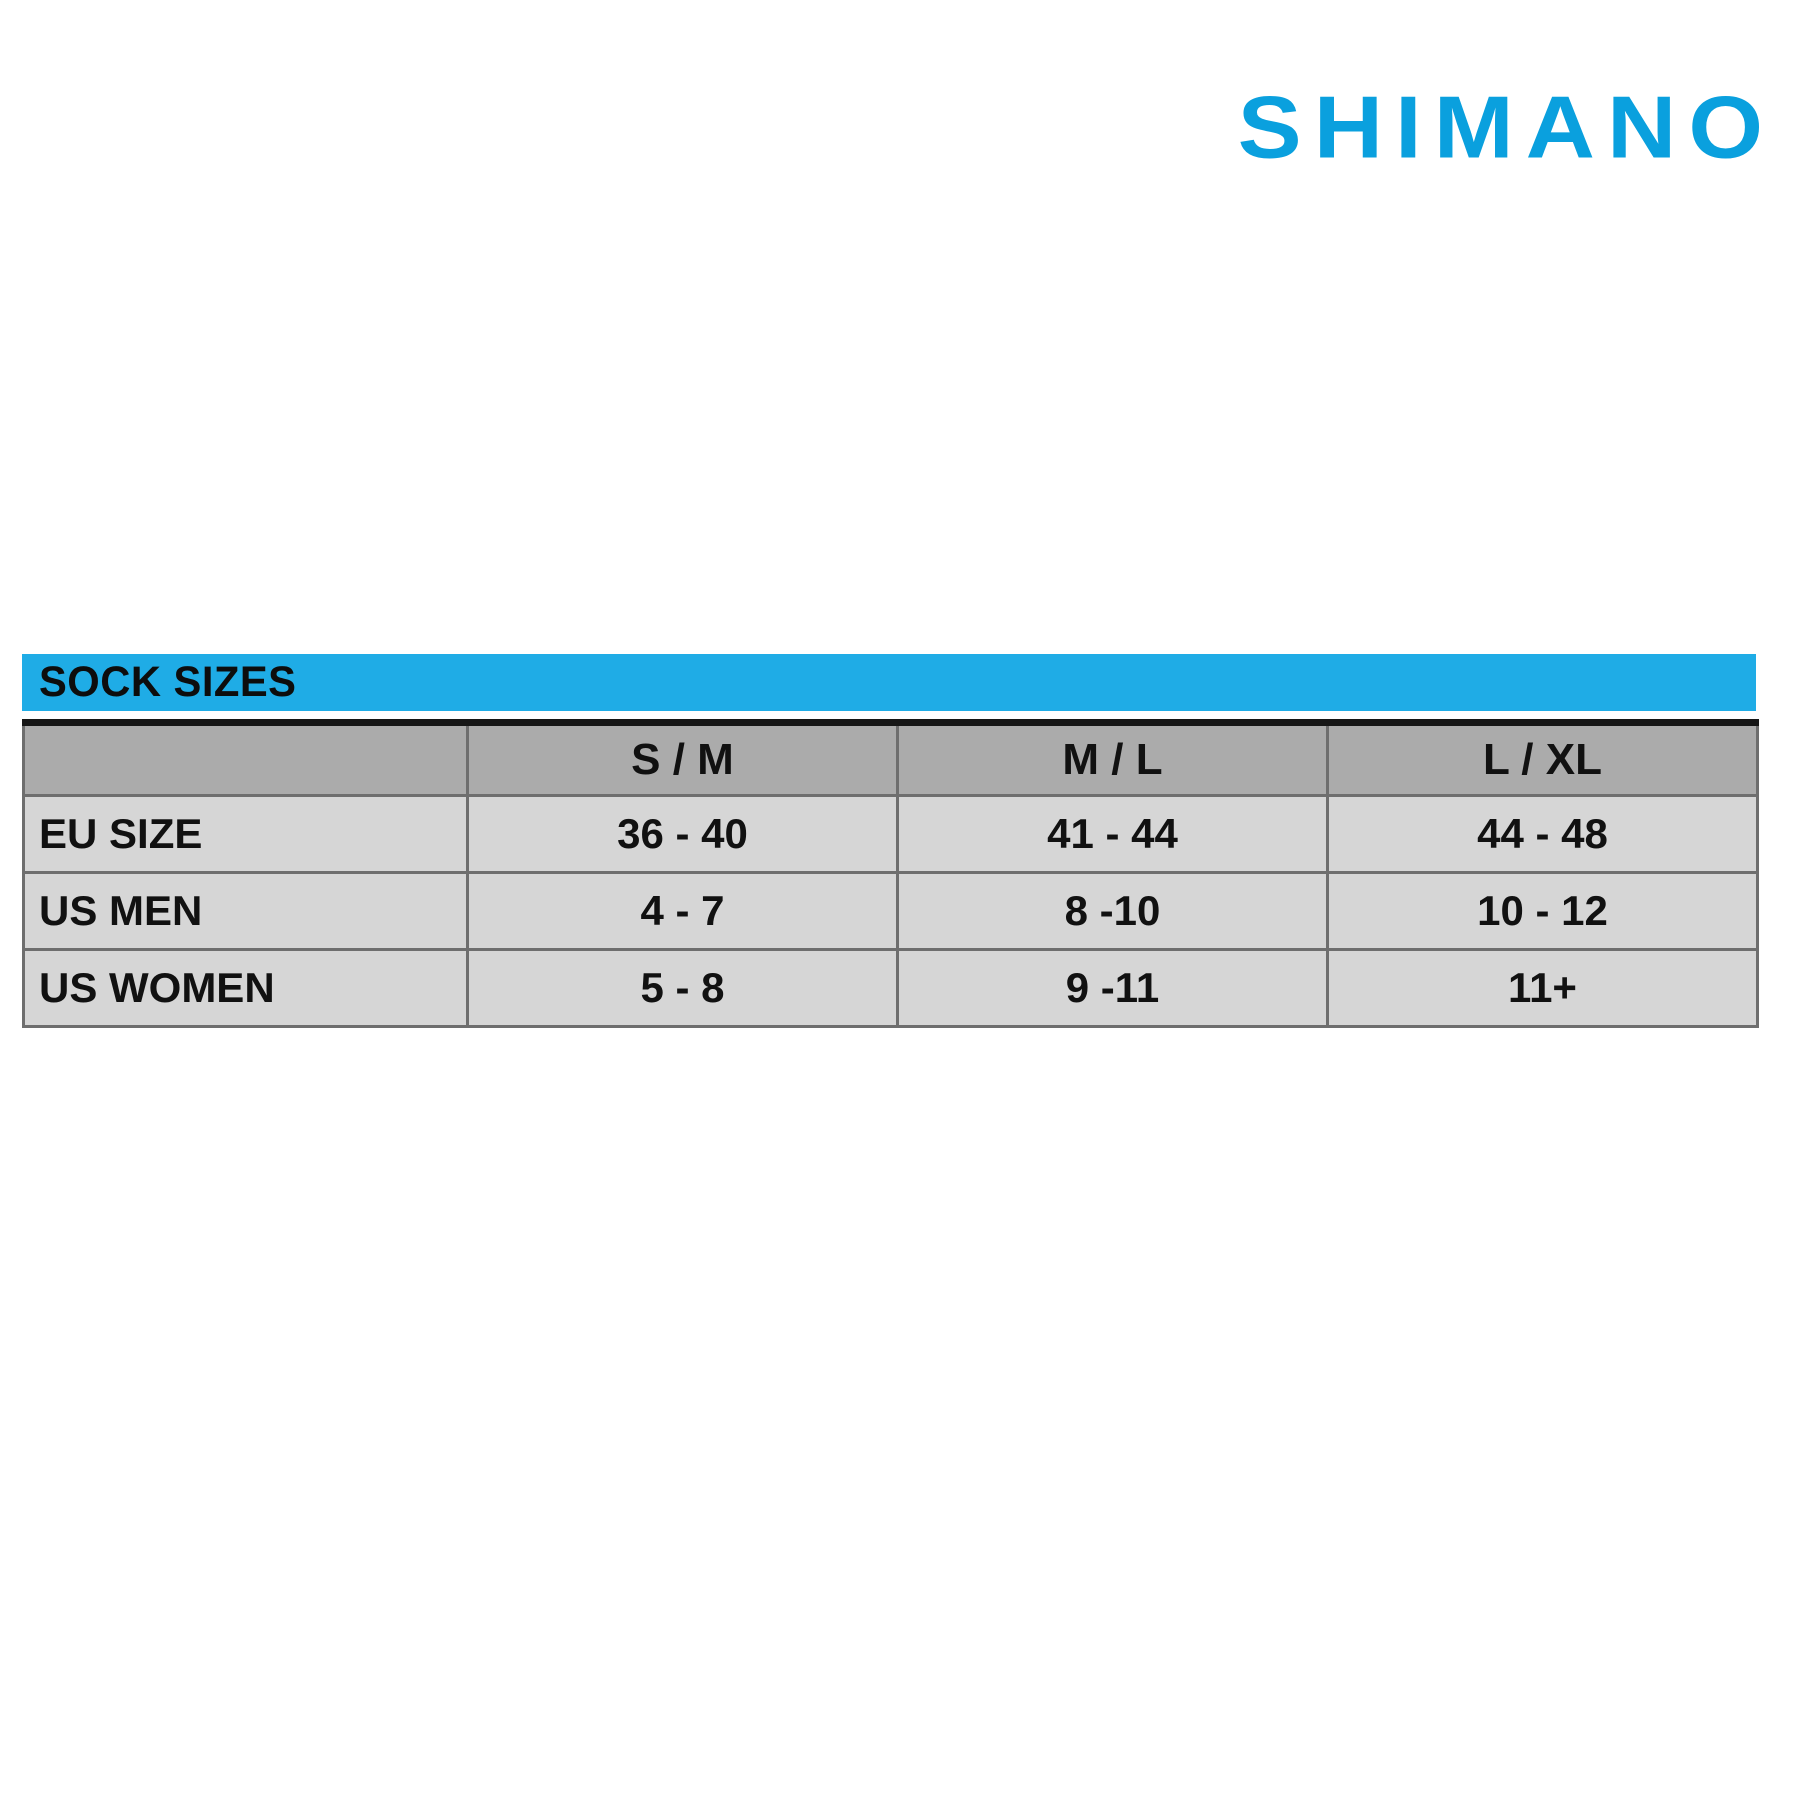 This screenshot has width=1800, height=1800. What do you see at coordinates (1542, 911) in the screenshot?
I see `us-men-l-xl: 10 - 12` at bounding box center [1542, 911].